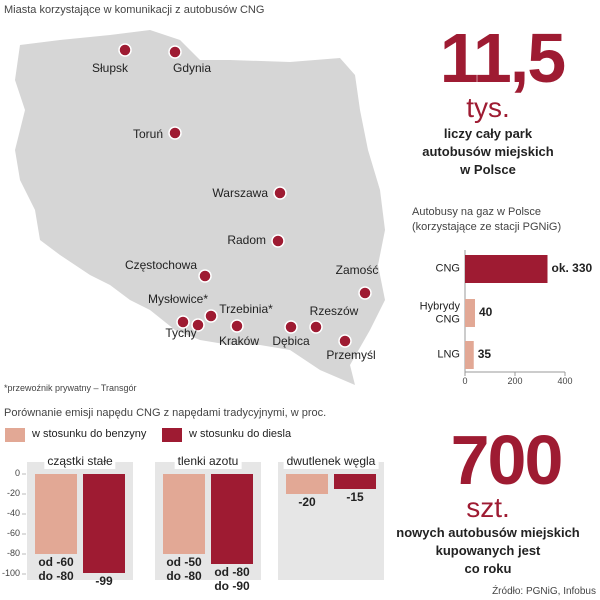 Image resolution: width=600 pixels, height=600 pixels. I want to click on city-label: Słupsk, so click(110, 68).